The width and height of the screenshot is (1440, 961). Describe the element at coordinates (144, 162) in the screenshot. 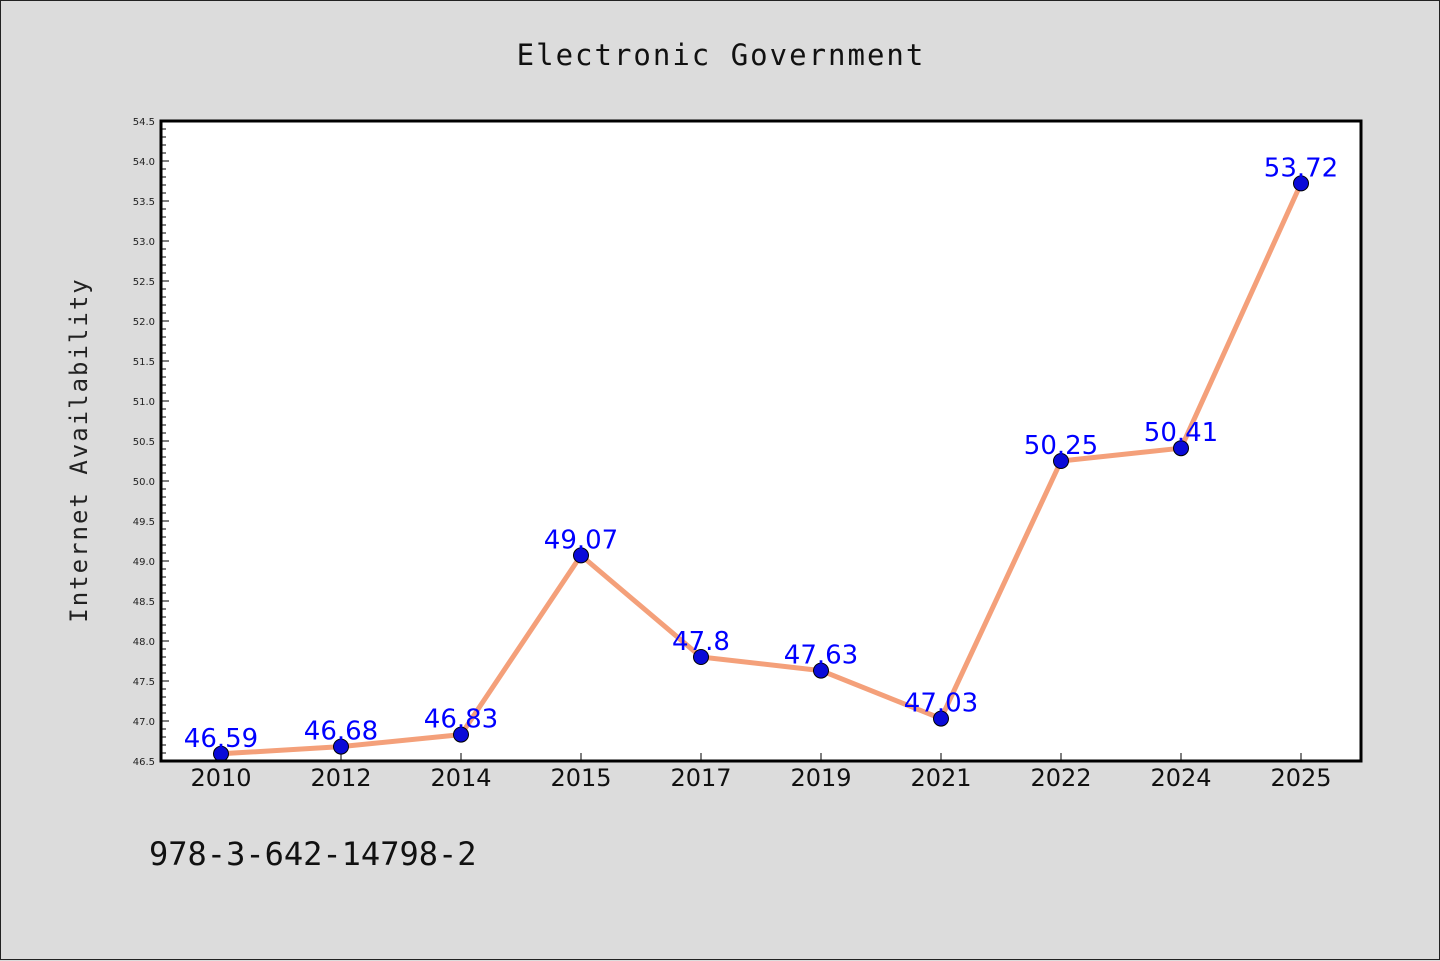

I see `y-tick-label: 54.0` at that location.